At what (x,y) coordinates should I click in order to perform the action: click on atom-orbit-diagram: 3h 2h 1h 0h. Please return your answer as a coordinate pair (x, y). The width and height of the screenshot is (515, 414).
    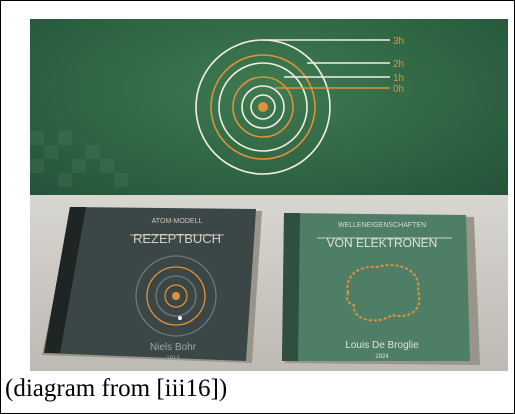
    Looking at the image, I should click on (299, 105).